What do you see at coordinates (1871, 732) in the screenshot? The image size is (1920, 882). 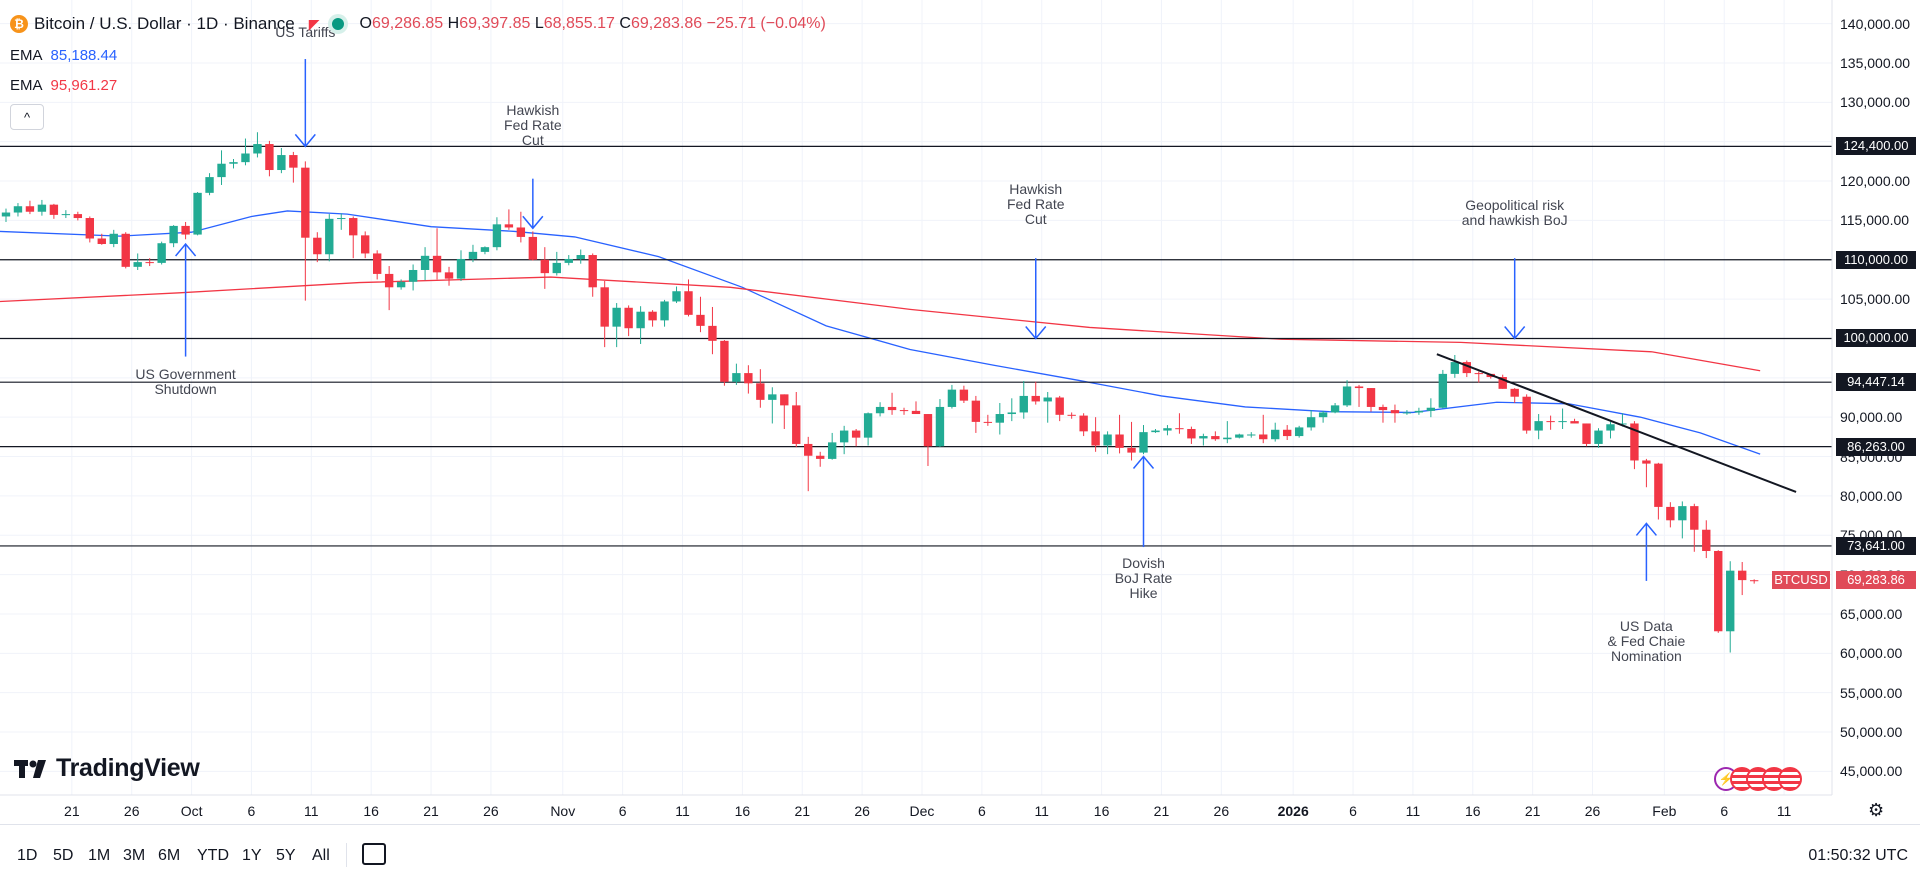 I see `y-tick-label: 50,000.00` at bounding box center [1871, 732].